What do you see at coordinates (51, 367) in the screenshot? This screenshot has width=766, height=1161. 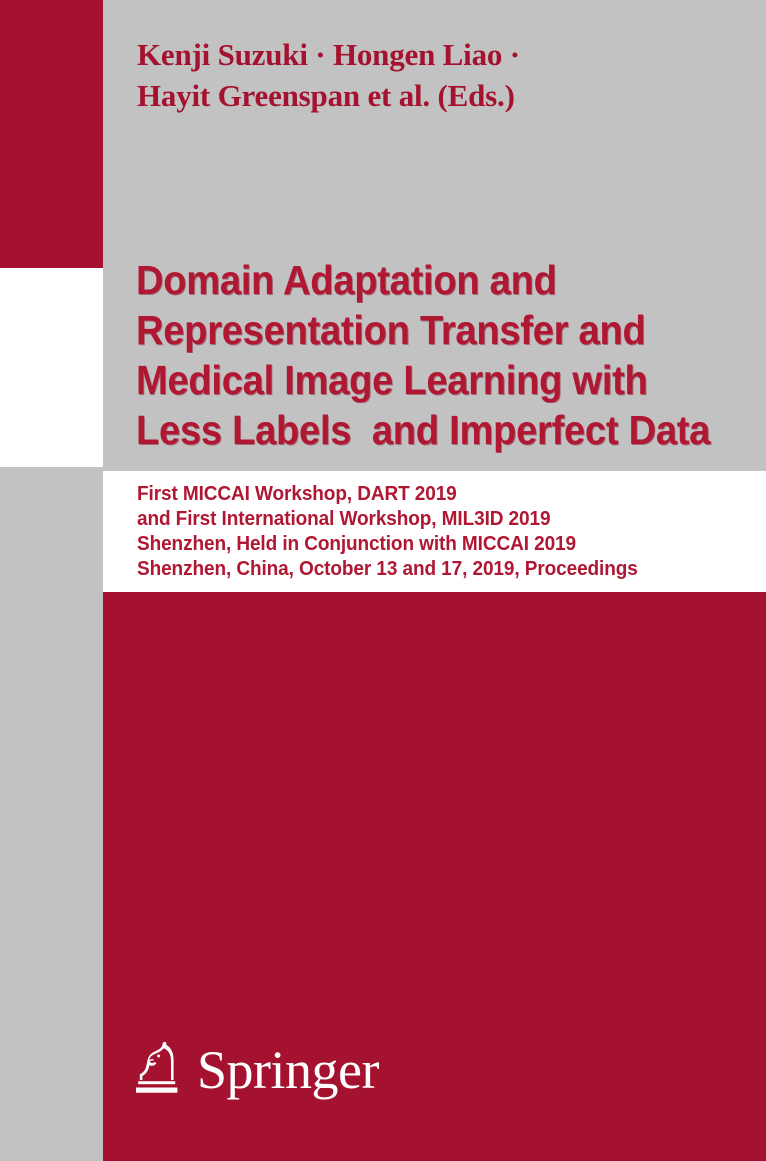 I see `lncs-series-band: LNCS 11795` at bounding box center [51, 367].